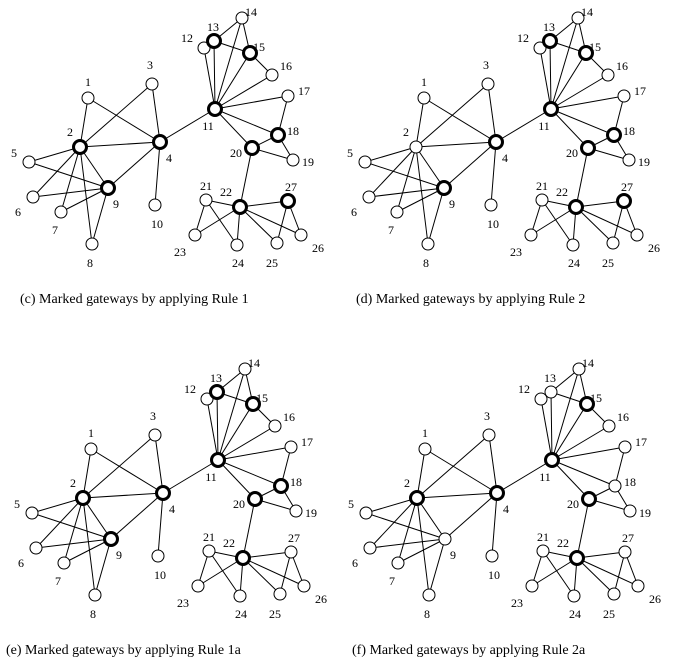 The width and height of the screenshot is (675, 659). I want to click on node-label-26: 26, so click(655, 599).